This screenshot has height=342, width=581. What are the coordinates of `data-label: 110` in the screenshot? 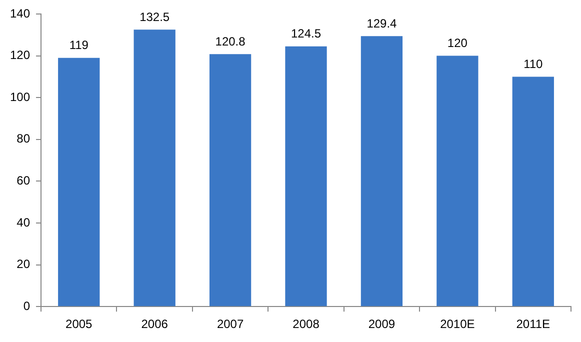 It's located at (534, 64).